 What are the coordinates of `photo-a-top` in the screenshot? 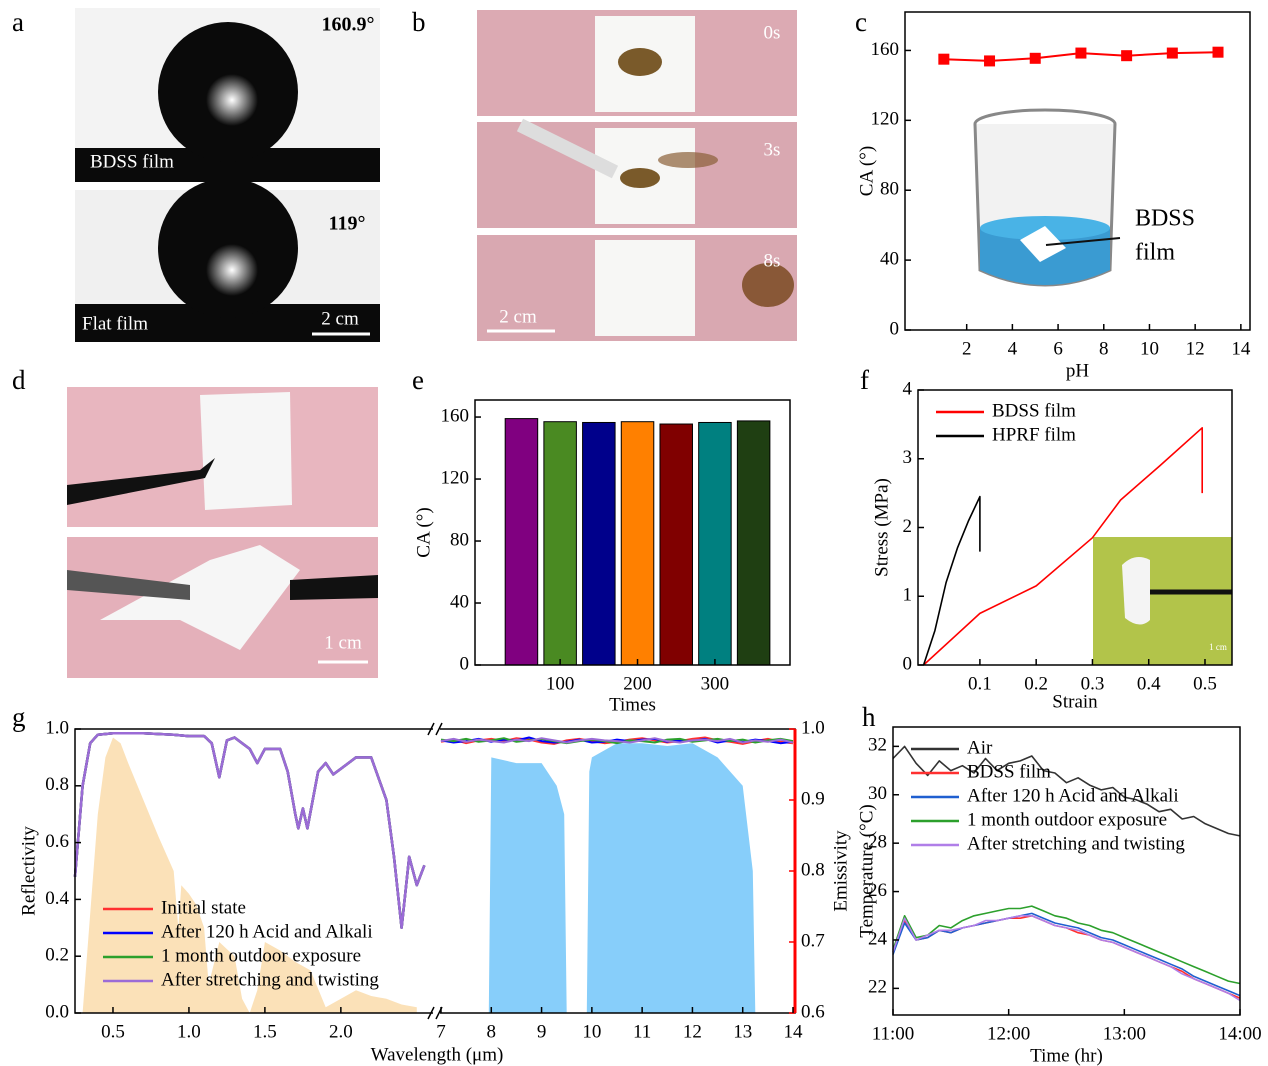 It's located at (227, 95).